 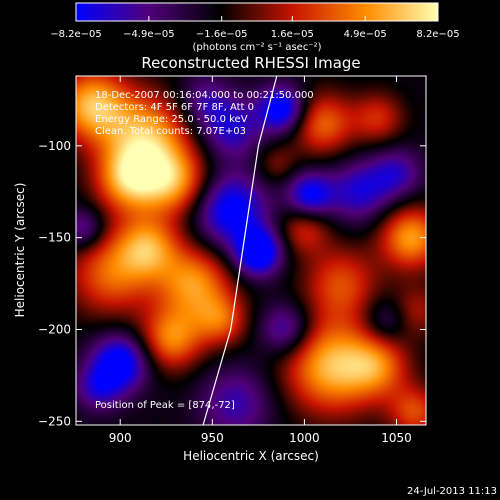 What do you see at coordinates (240, 250) in the screenshot?
I see `solar-limb-line` at bounding box center [240, 250].